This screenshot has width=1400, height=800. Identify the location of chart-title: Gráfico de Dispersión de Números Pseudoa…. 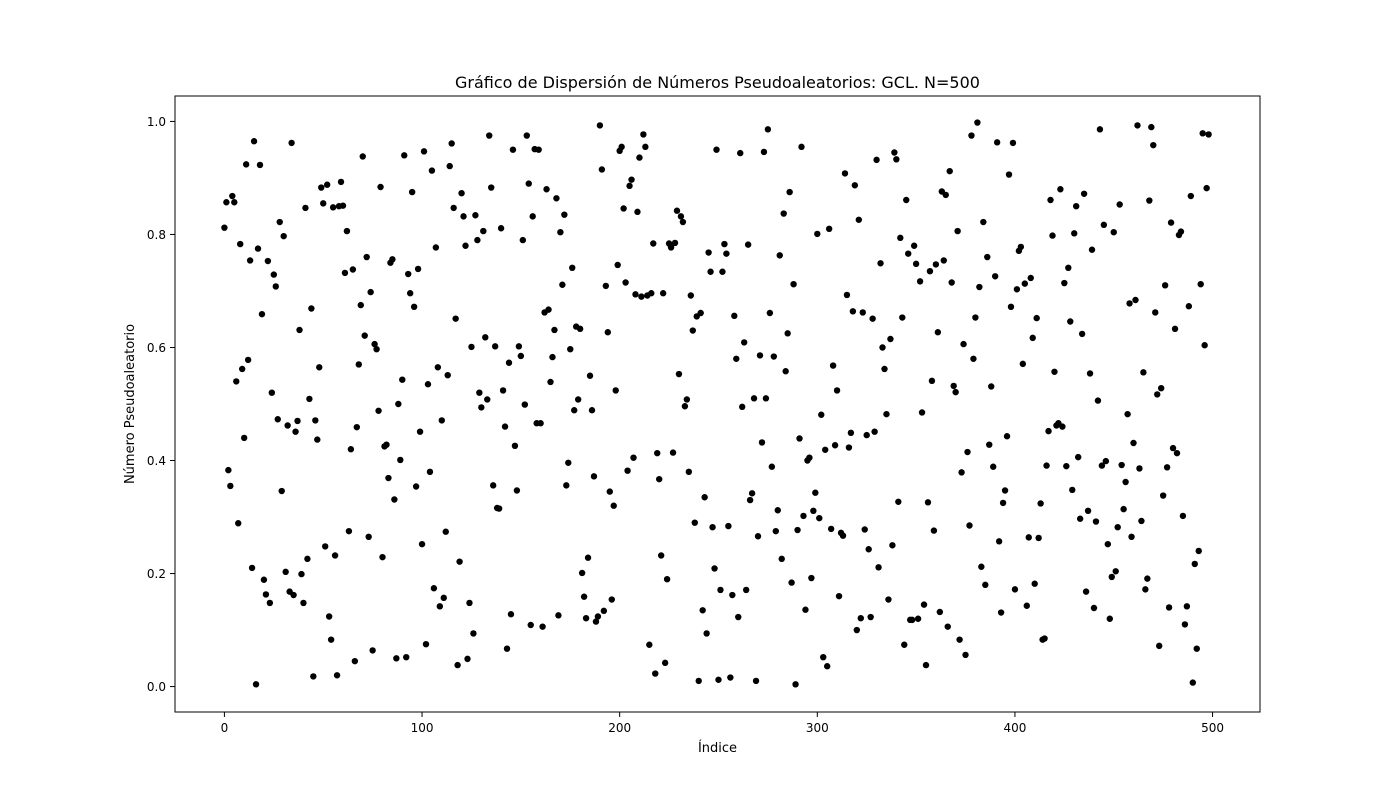
(717, 82).